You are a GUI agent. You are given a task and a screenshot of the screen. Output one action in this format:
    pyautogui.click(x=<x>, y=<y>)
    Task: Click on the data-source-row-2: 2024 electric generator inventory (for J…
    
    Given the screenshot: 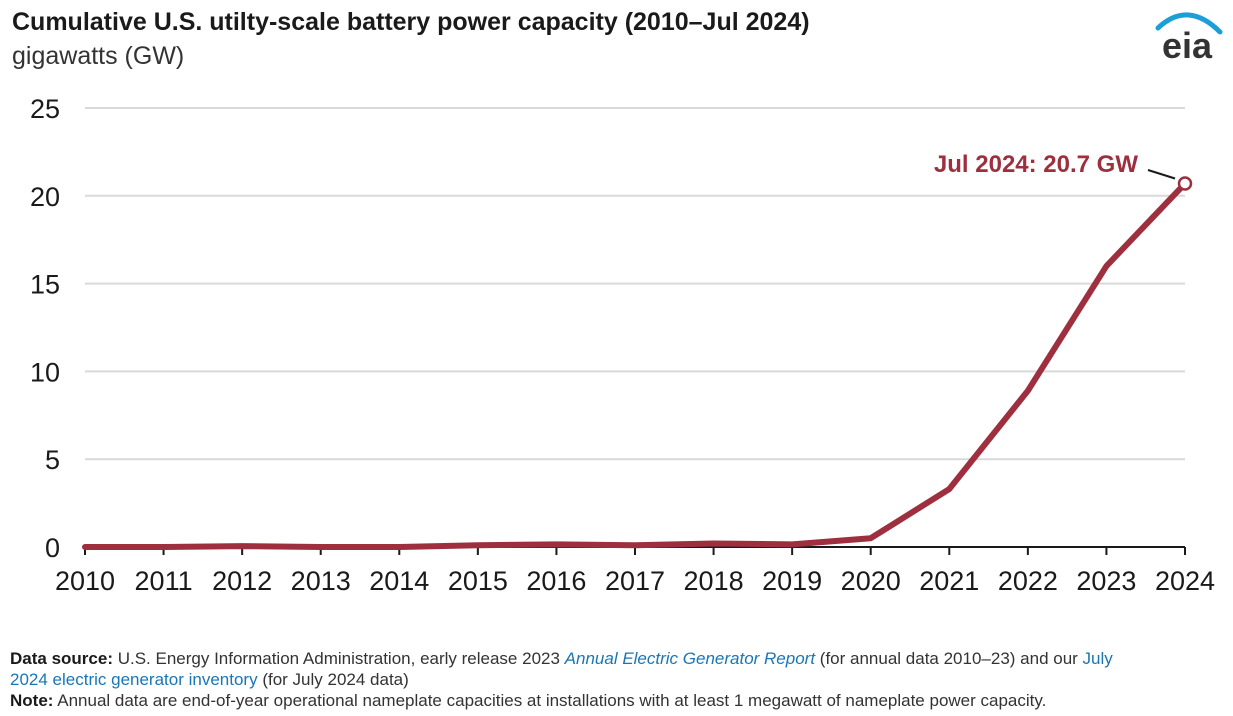 What is the action you would take?
    pyautogui.click(x=621, y=679)
    